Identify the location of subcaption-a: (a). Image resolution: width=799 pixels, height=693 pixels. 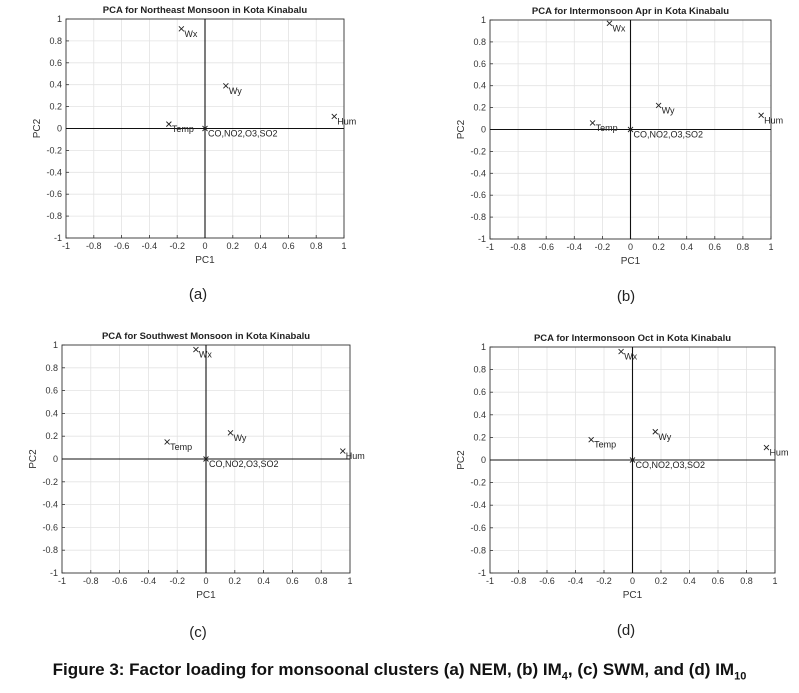
(198, 294).